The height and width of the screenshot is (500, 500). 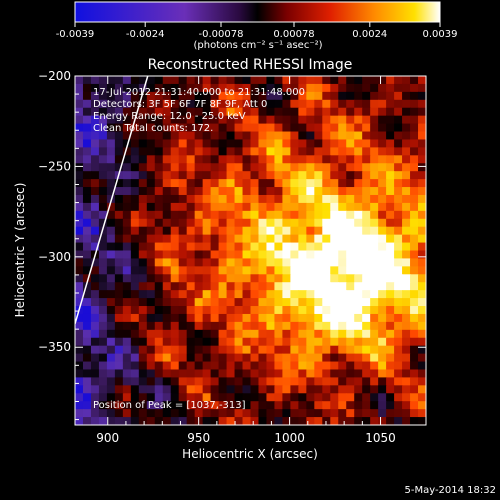 I want to click on annotation-time-range: 17-Jul-2012 21:31:40.000 to 21:31:48.000, so click(x=199, y=92).